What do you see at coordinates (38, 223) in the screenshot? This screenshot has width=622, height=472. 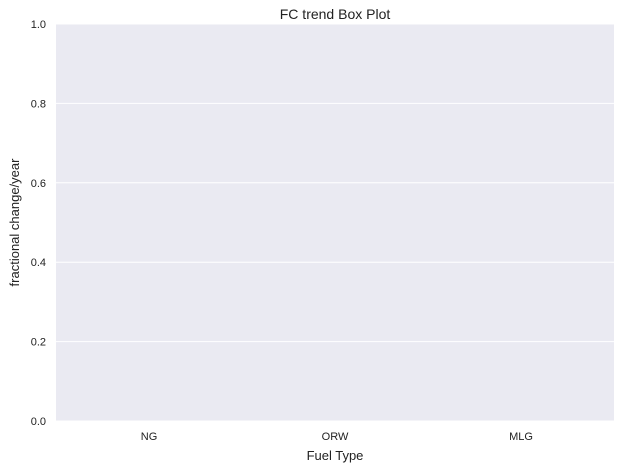 I see `y-axis-ticks: 0.0 0.2 0.4 0.6 0.8 1.0` at bounding box center [38, 223].